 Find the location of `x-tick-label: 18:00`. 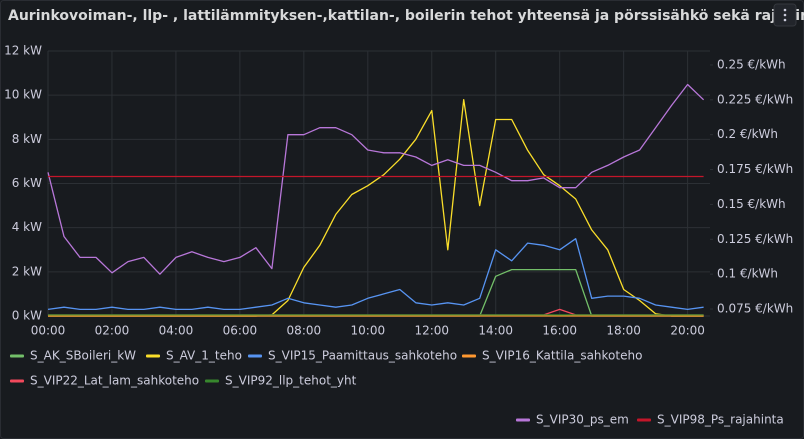

x-tick-label: 18:00 is located at coordinates (623, 331).